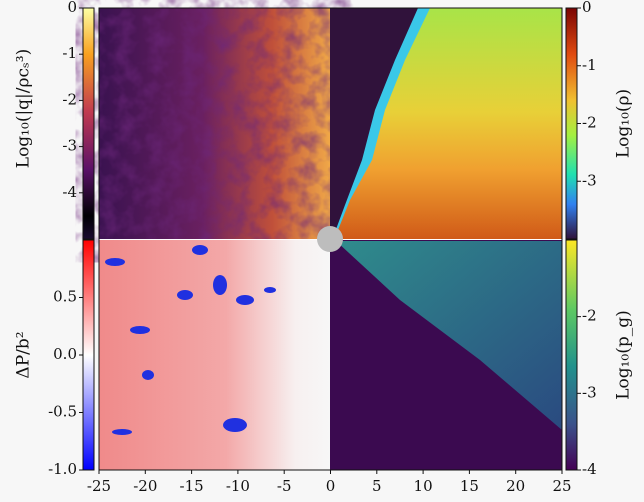  Describe the element at coordinates (469, 486) in the screenshot. I see `x-tick-label: 15` at that location.